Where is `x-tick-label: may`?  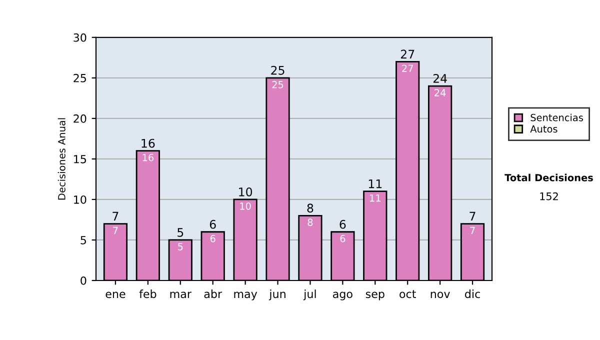
x-tick-label: may is located at coordinates (246, 296).